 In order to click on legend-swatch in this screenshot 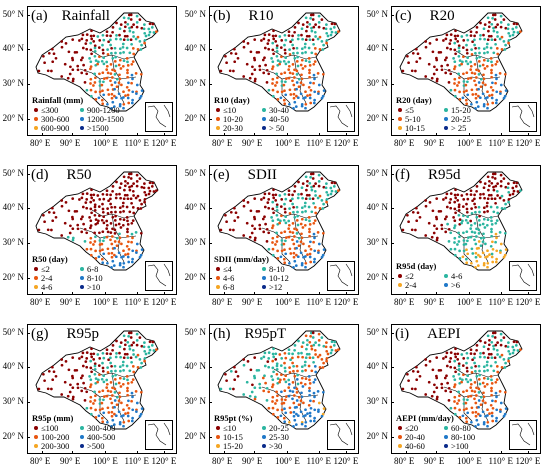, I will do `click(36, 287)`.